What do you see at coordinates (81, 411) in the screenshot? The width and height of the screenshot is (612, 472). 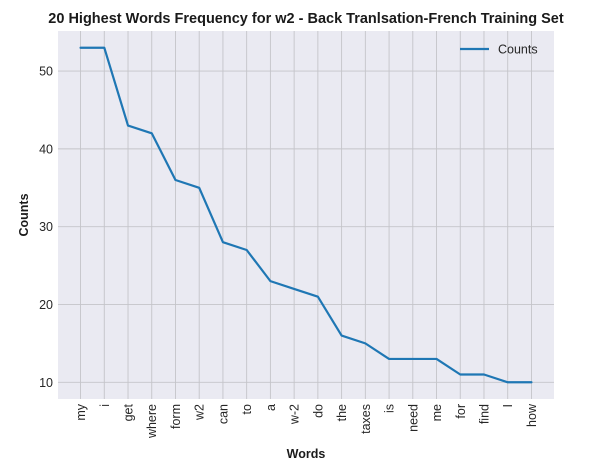 I see `x-tick-label: my` at bounding box center [81, 411].